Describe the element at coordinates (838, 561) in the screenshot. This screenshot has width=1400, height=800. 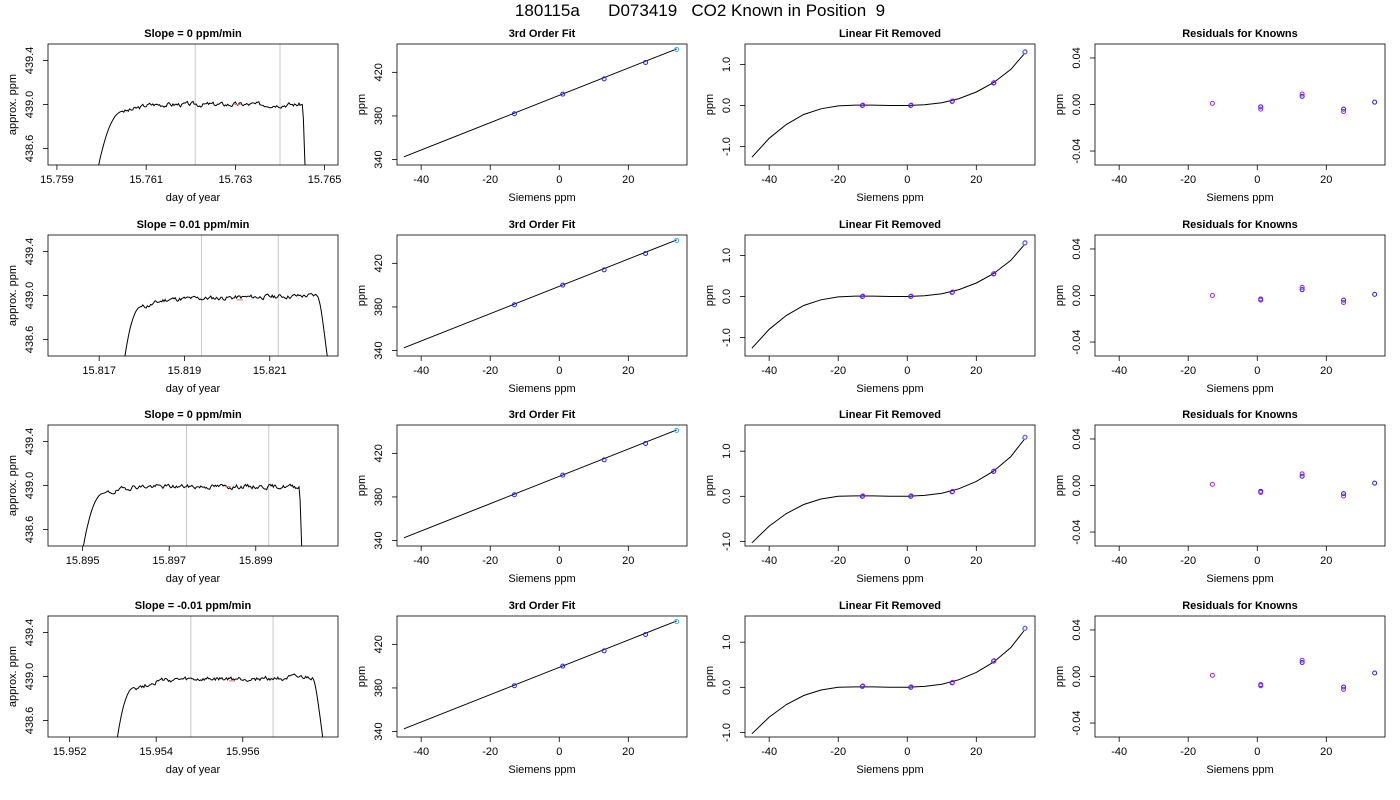
I see `x-tick-label: -20` at that location.